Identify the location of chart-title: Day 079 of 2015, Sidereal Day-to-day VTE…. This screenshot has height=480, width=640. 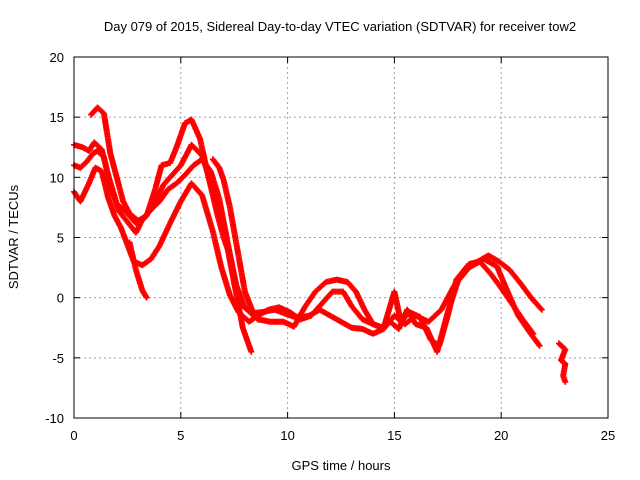
(340, 26).